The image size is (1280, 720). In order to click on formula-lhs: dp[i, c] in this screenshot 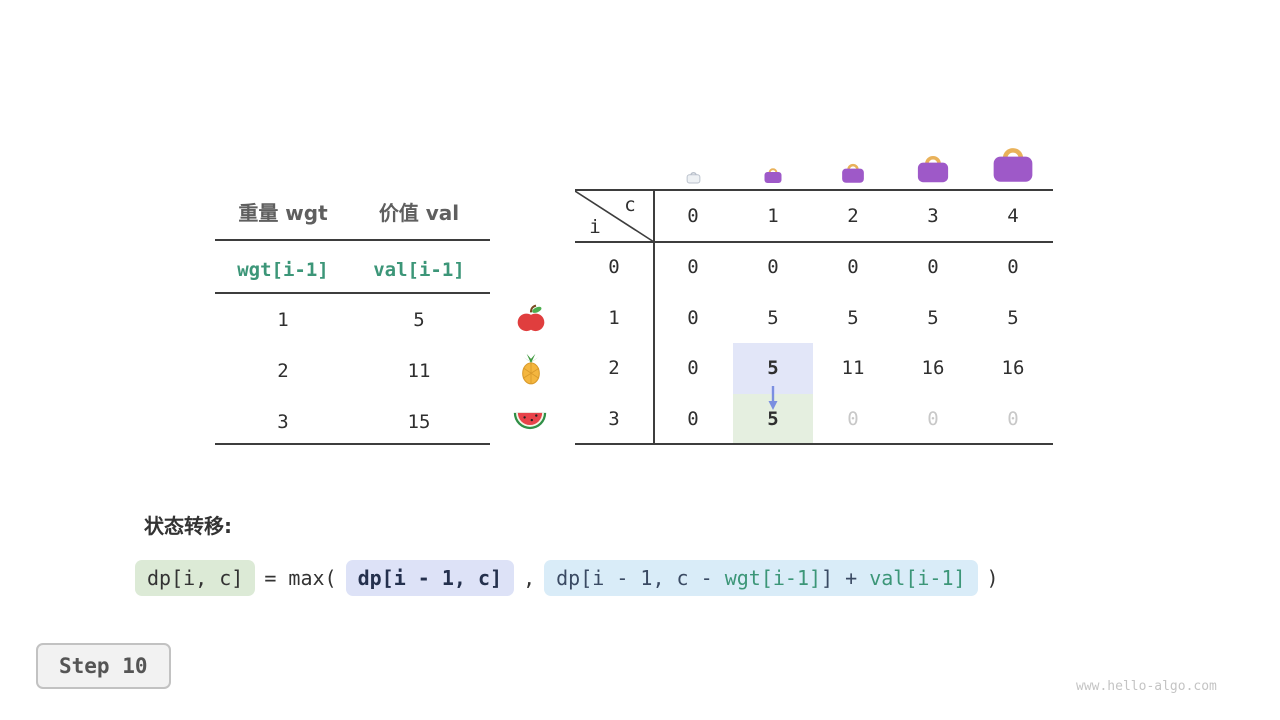, I will do `click(195, 578)`.